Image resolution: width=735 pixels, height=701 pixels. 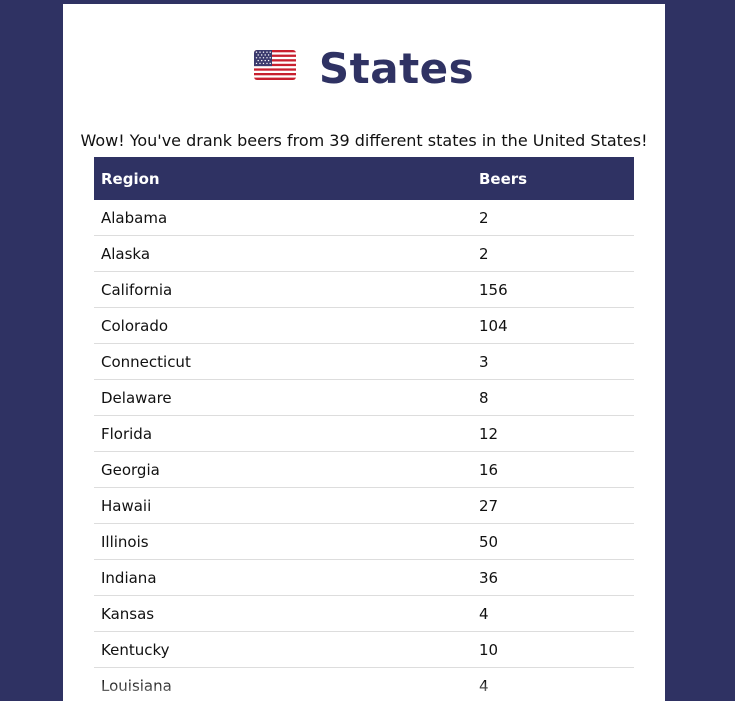 What do you see at coordinates (553, 433) in the screenshot?
I see `beers-cell: 12` at bounding box center [553, 433].